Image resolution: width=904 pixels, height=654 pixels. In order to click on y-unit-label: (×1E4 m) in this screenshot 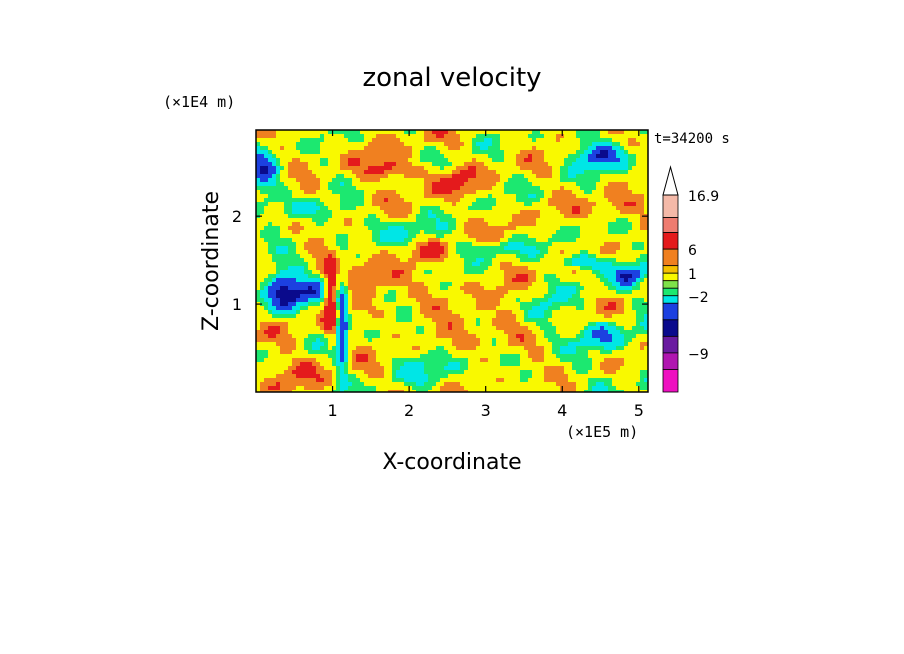, I will do `click(199, 102)`.